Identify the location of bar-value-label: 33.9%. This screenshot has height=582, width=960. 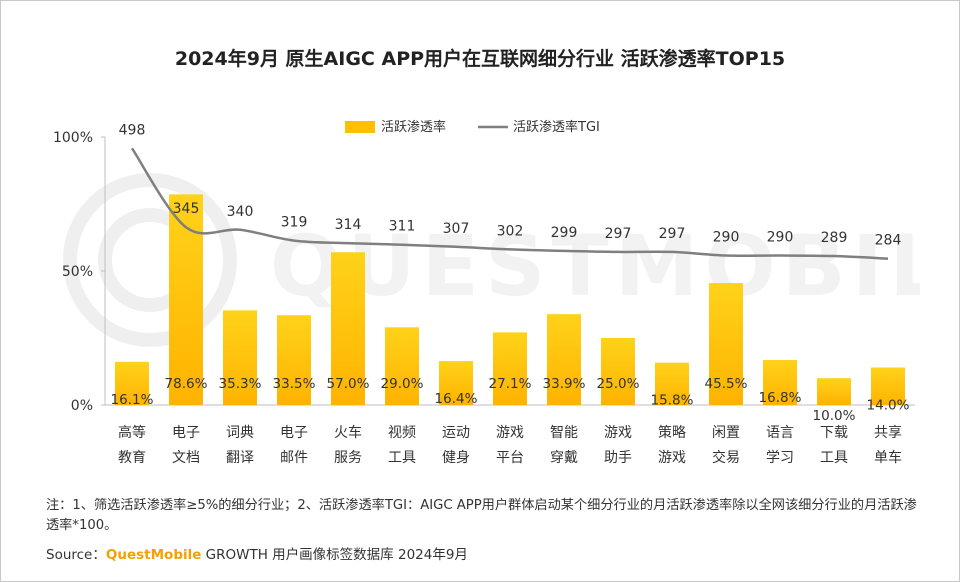
(564, 384).